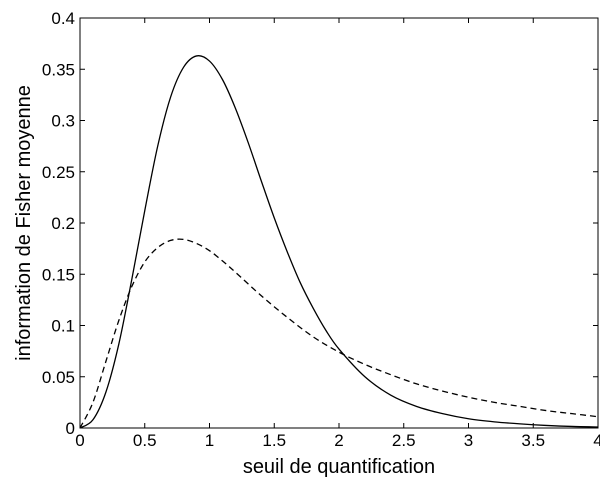  What do you see at coordinates (468, 440) in the screenshot?
I see `x-tick-label: 3` at bounding box center [468, 440].